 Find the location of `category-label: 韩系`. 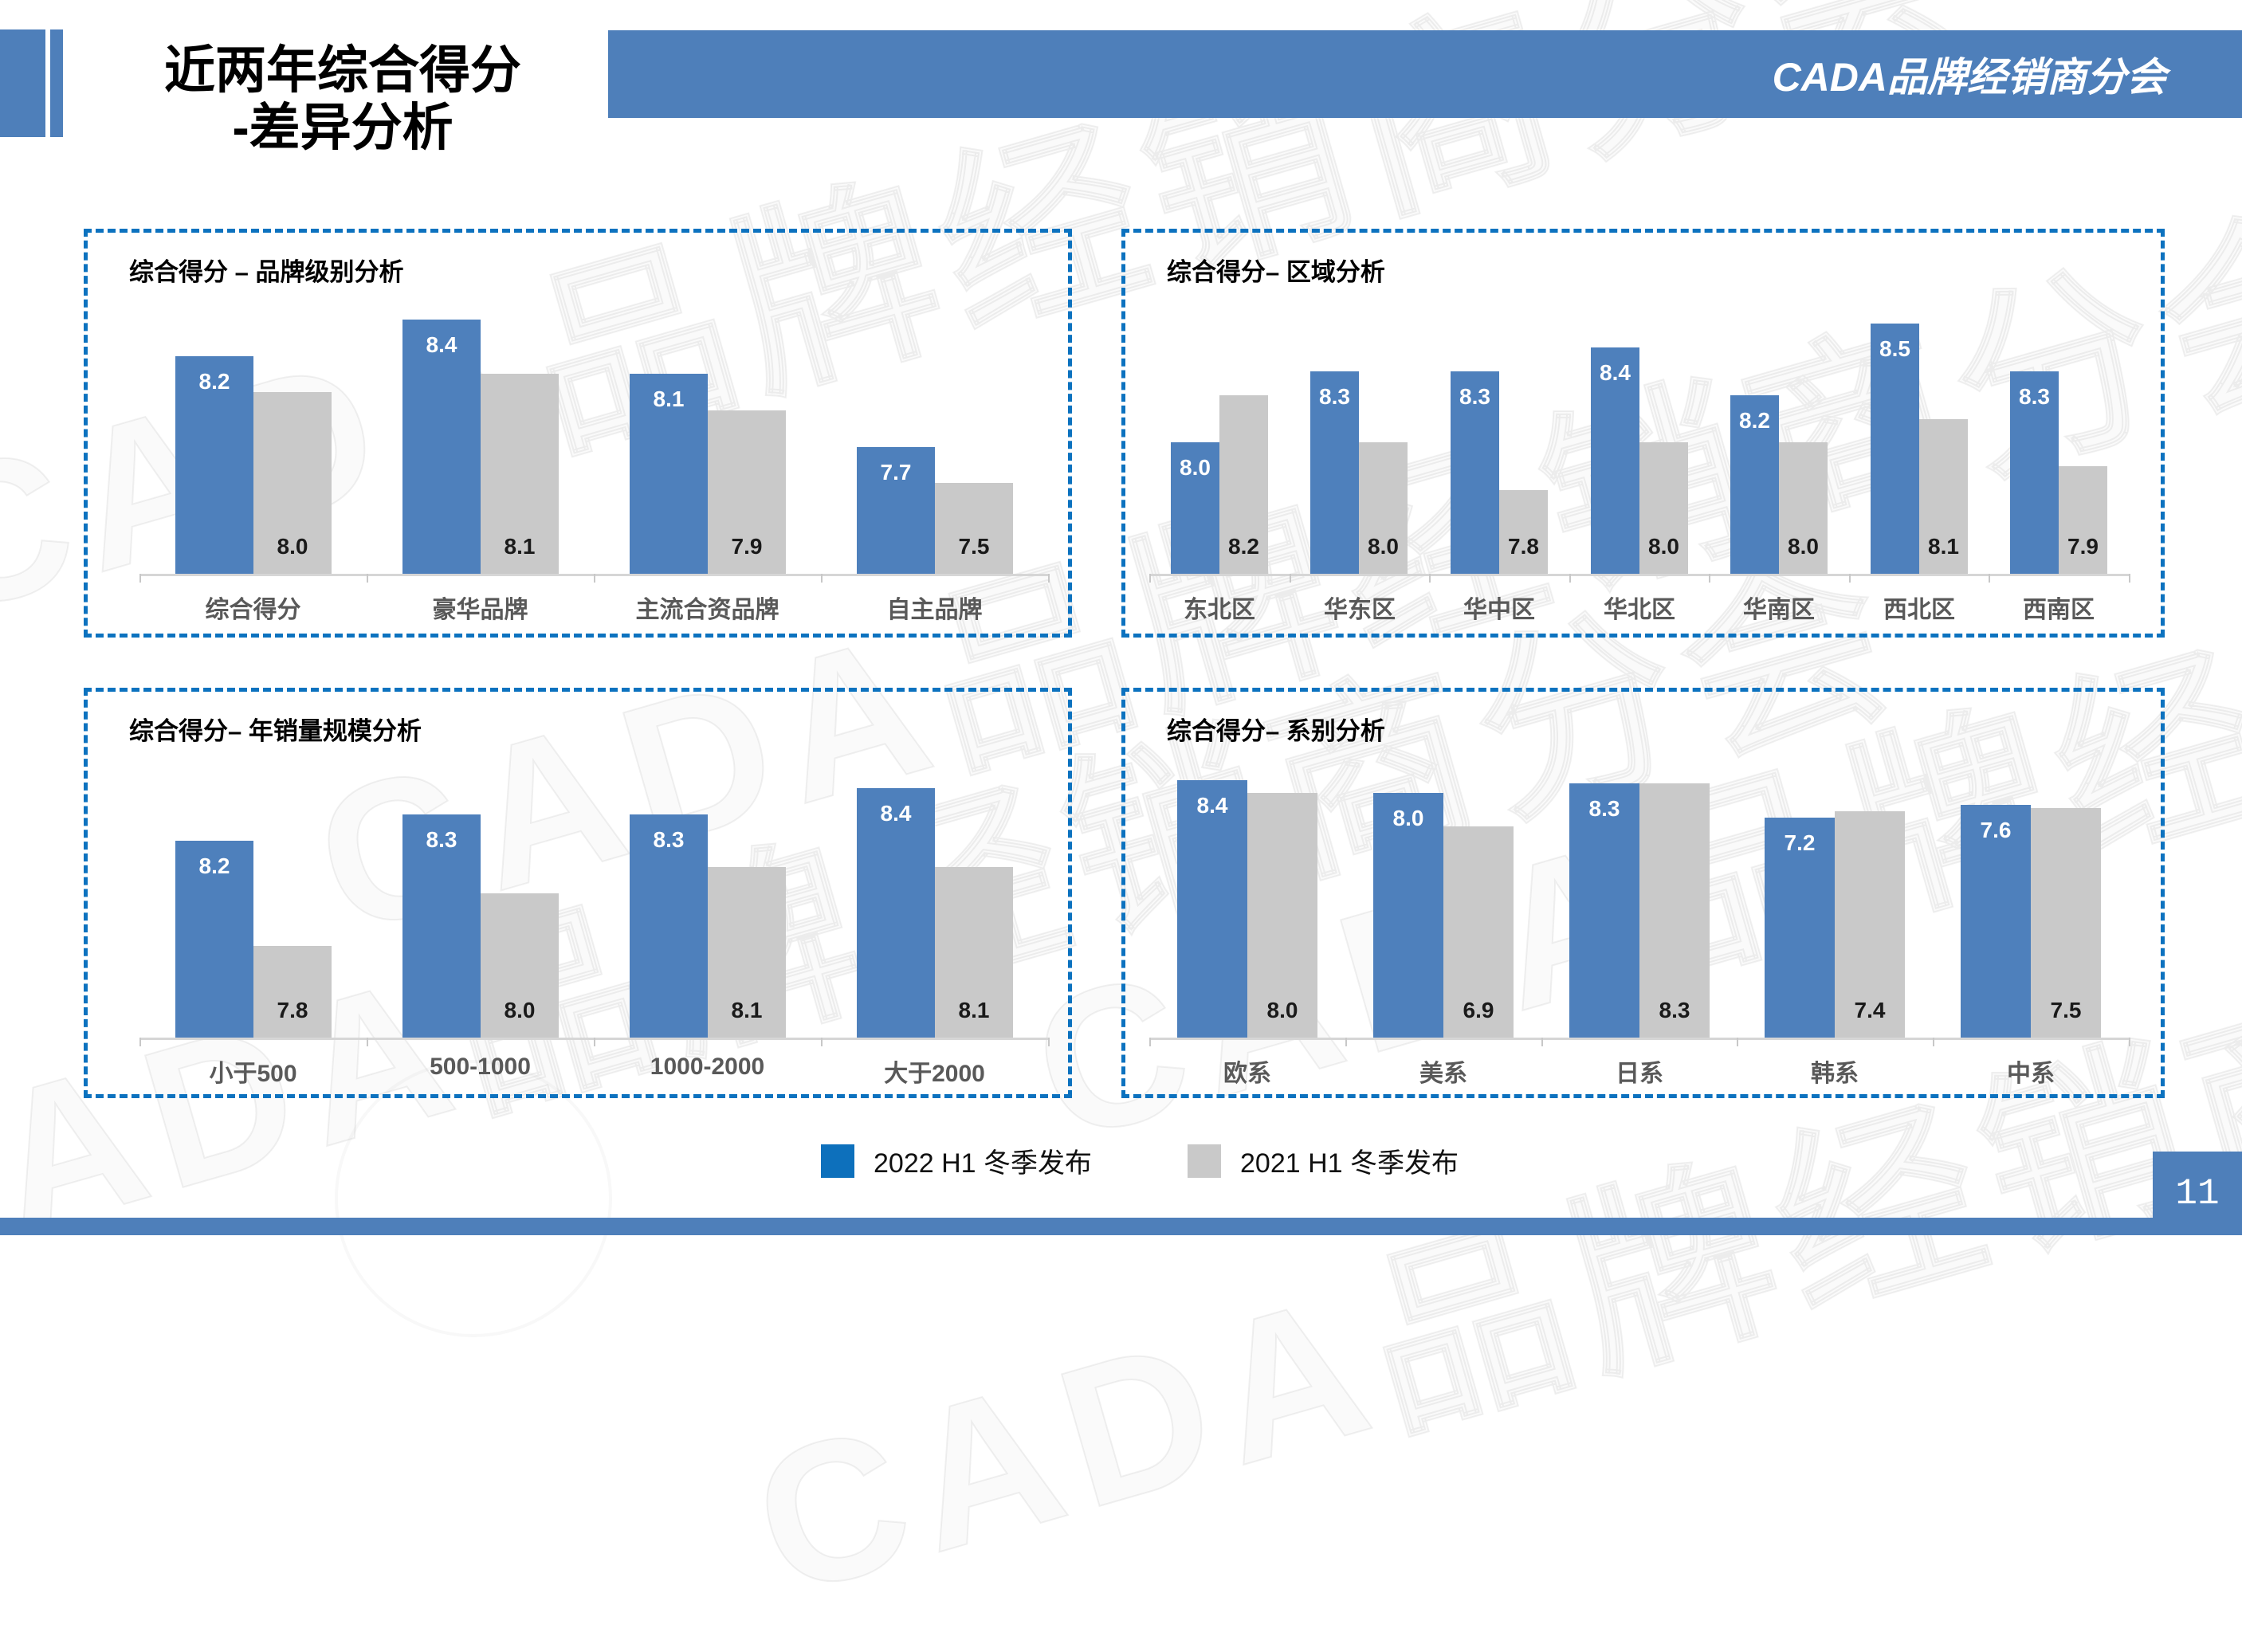

category-label: 韩系 is located at coordinates (1835, 1074).